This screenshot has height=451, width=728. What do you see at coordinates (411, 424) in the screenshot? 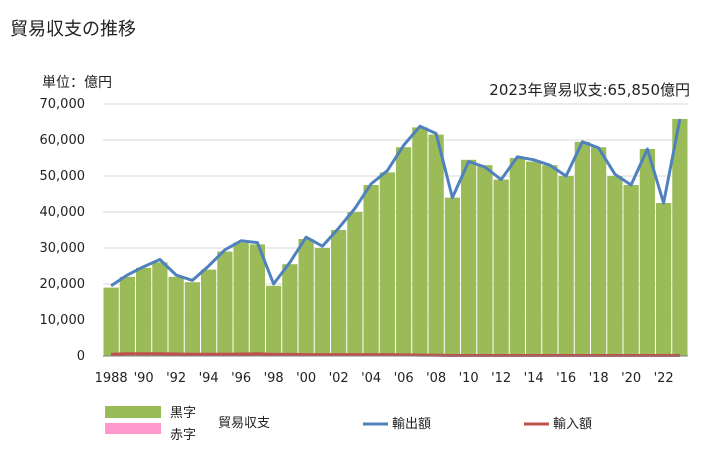
I see `legend-label-export: 輸出額` at bounding box center [411, 424].